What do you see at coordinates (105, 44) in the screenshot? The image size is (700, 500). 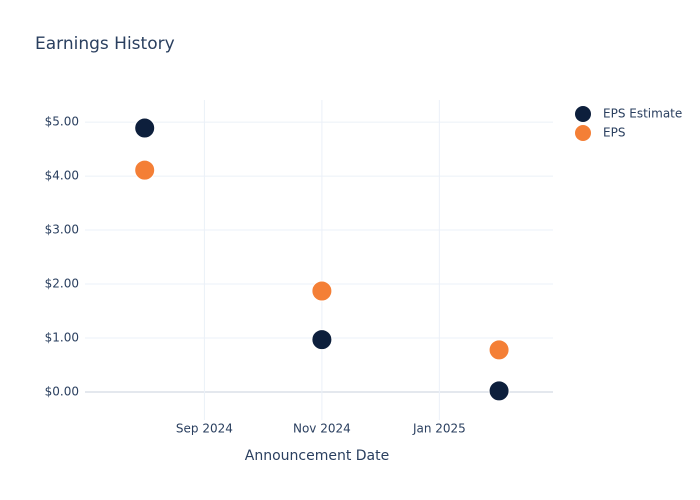 I see `chart-title: Earnings History` at bounding box center [105, 44].